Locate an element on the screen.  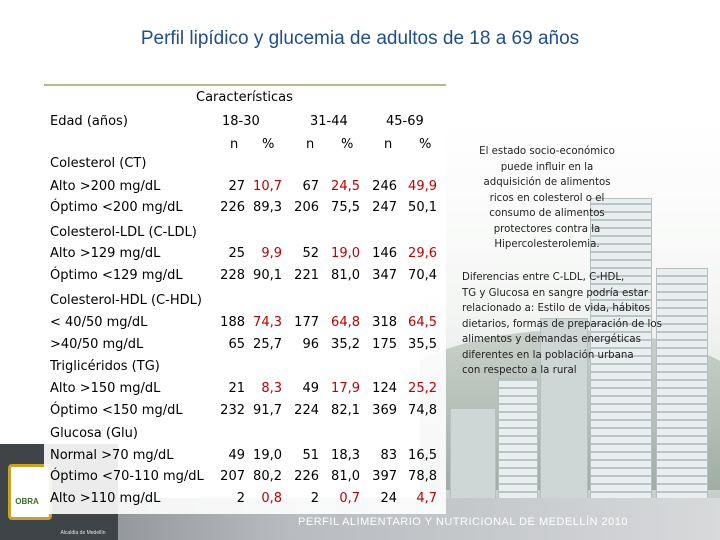
table-cell: 74,3 is located at coordinates (267, 322).